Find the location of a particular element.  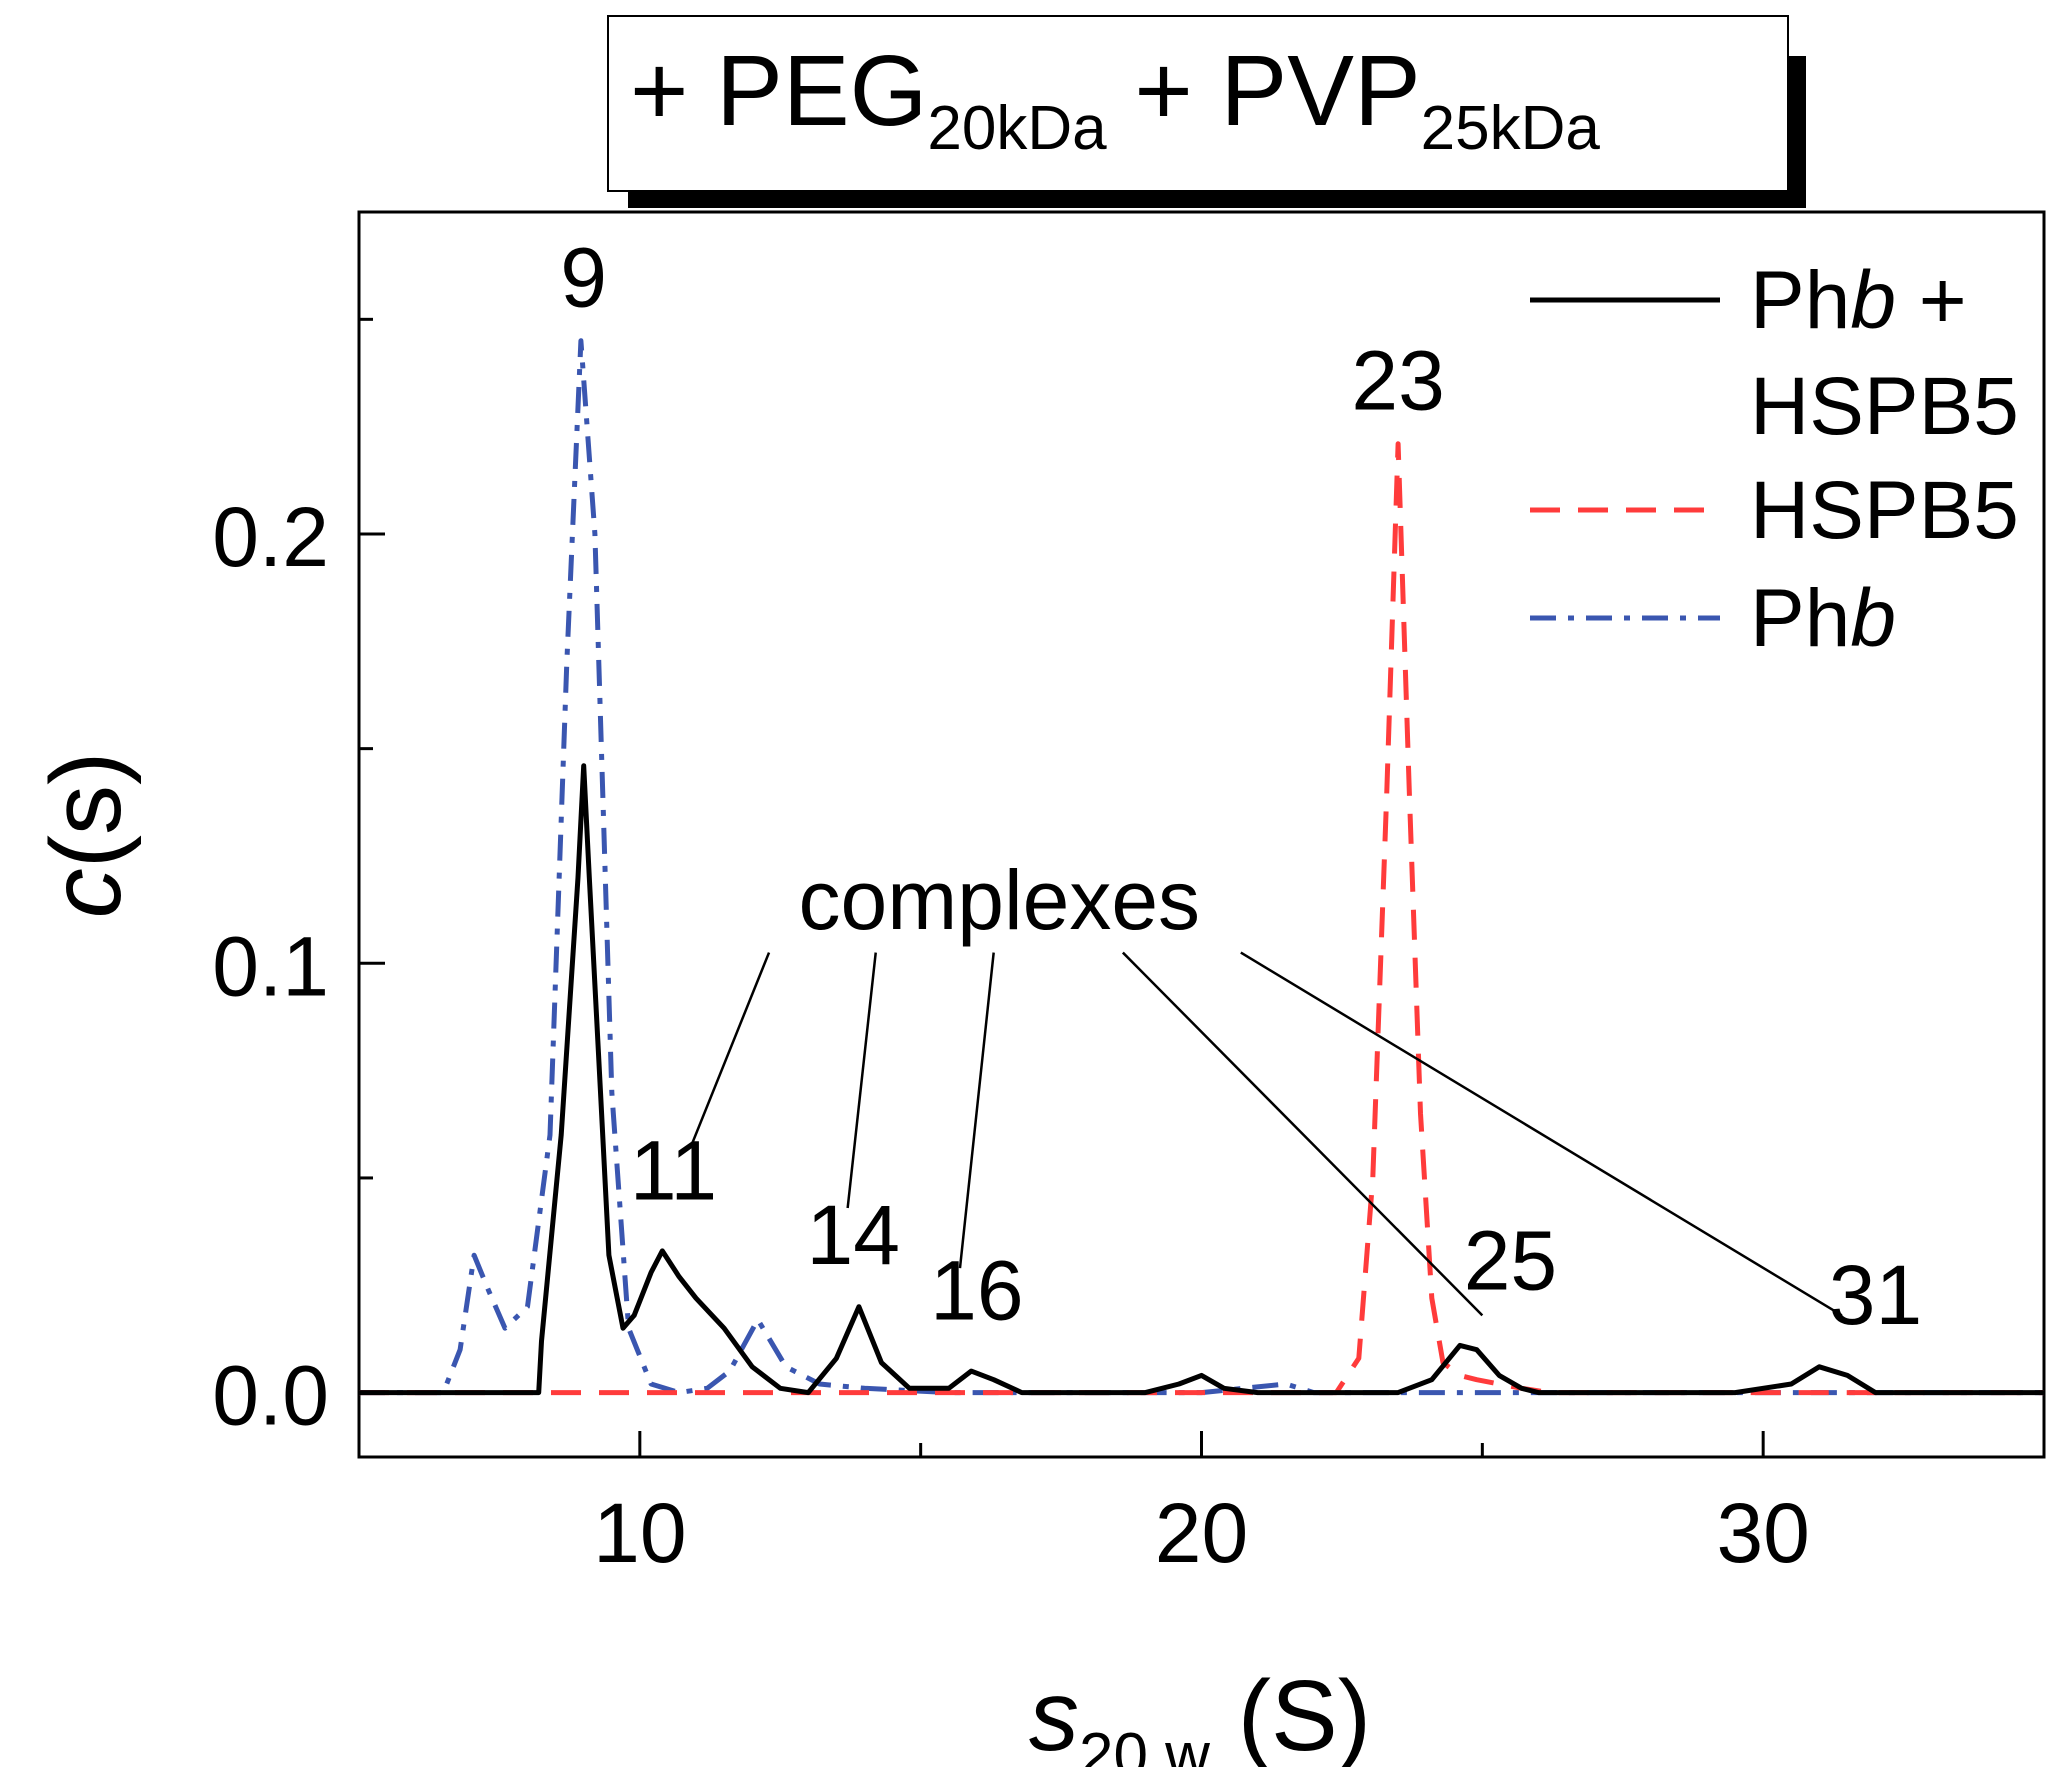

title-box-frame is located at coordinates (1198, 103).